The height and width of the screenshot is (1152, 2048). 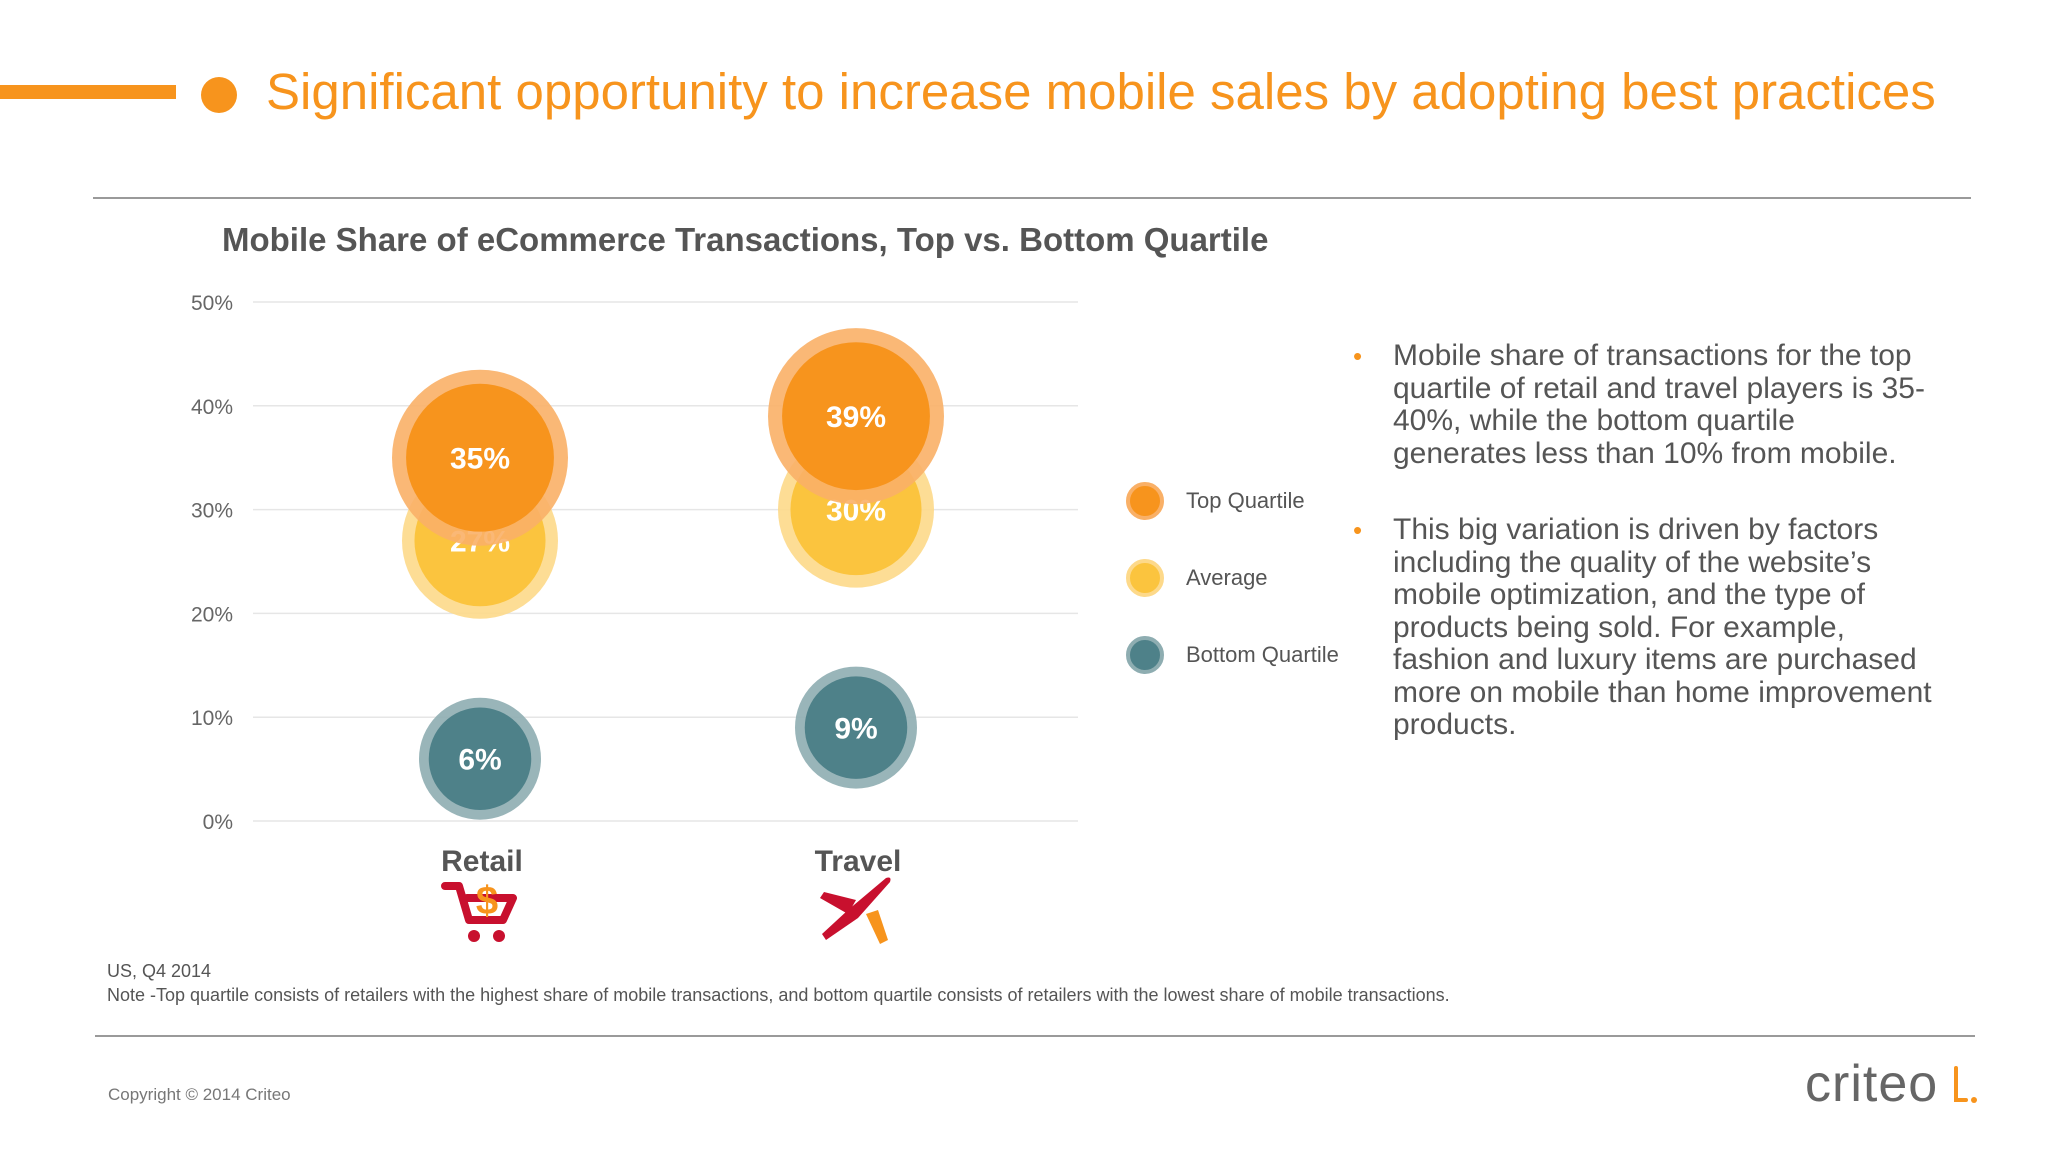 I want to click on legend-label: Top Quartile, so click(x=1245, y=500).